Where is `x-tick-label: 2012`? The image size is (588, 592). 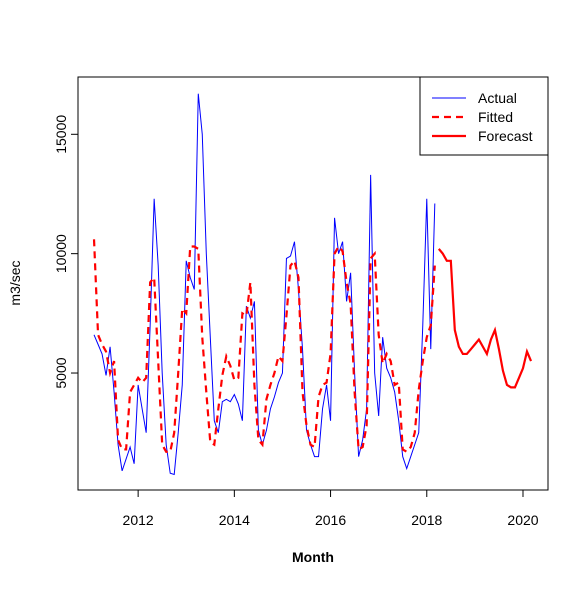
x-tick-label: 2012 is located at coordinates (138, 520).